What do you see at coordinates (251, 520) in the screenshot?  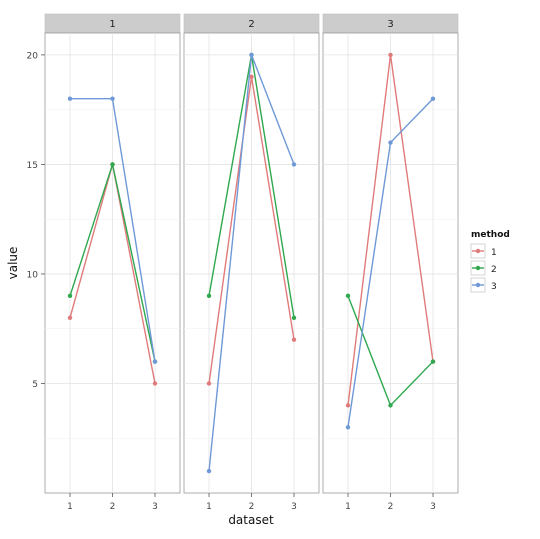 I see `x-axis-title: dataset` at bounding box center [251, 520].